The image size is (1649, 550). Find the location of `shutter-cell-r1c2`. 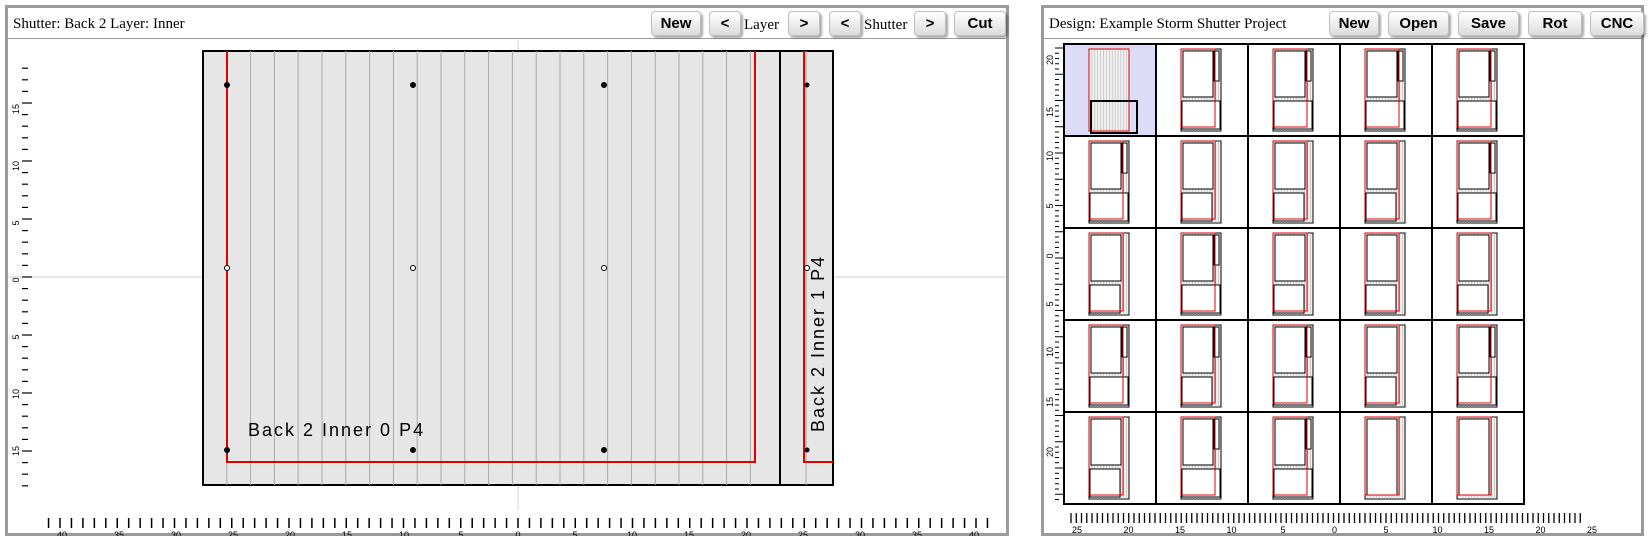

shutter-cell-r1c2 is located at coordinates (1202, 90).